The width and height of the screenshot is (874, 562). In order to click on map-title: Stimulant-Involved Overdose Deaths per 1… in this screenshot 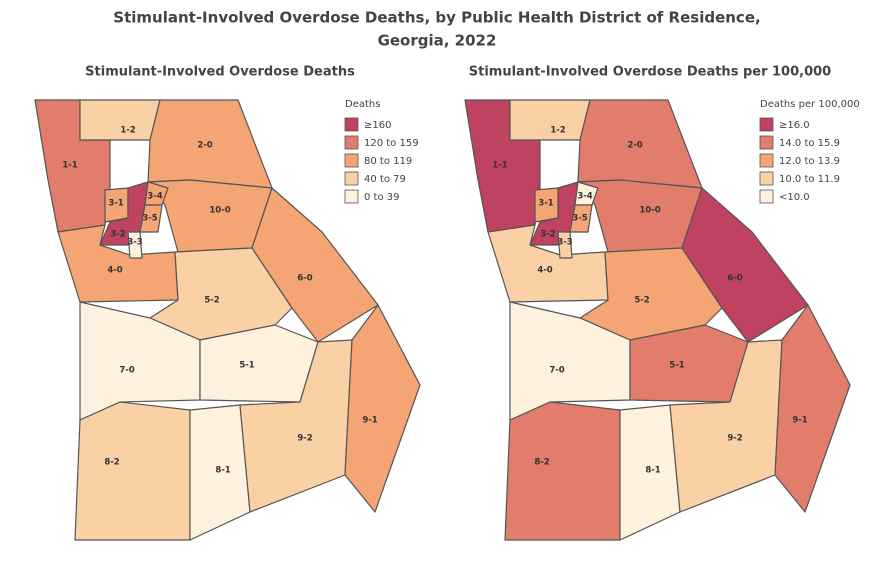, I will do `click(650, 72)`.